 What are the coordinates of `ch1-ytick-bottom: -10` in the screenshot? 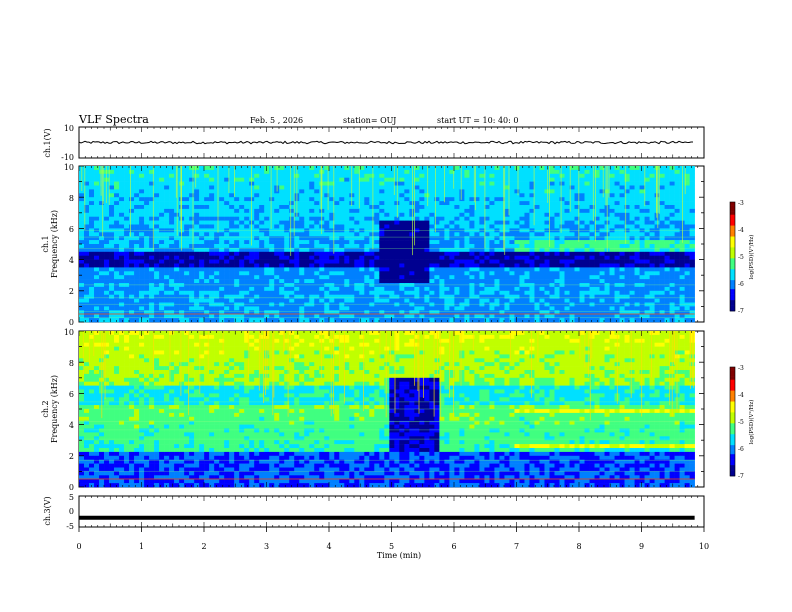 It's located at (67, 157).